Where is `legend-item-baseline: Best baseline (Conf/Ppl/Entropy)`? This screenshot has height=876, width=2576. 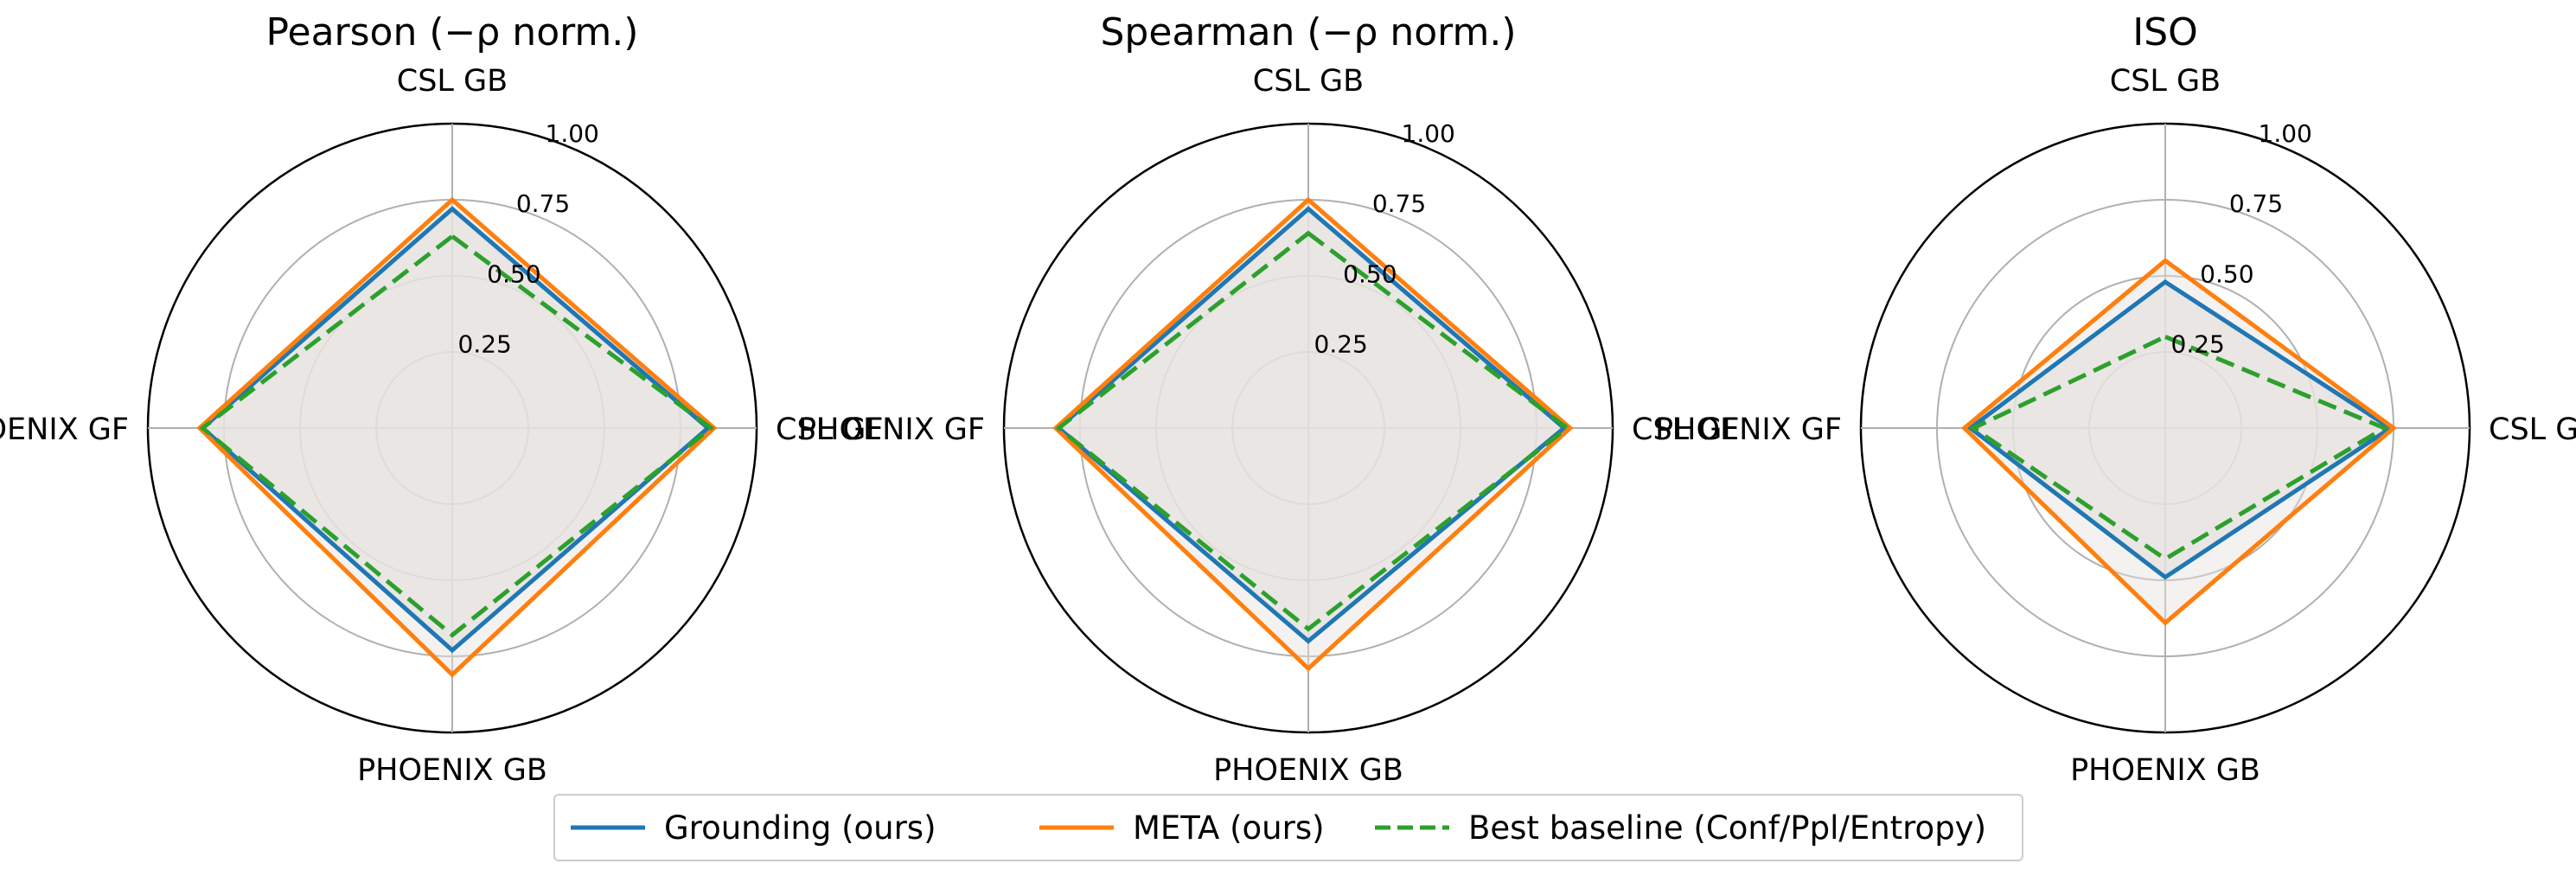
legend-item-baseline: Best baseline (Conf/Ppl/Entropy) is located at coordinates (1680, 828).